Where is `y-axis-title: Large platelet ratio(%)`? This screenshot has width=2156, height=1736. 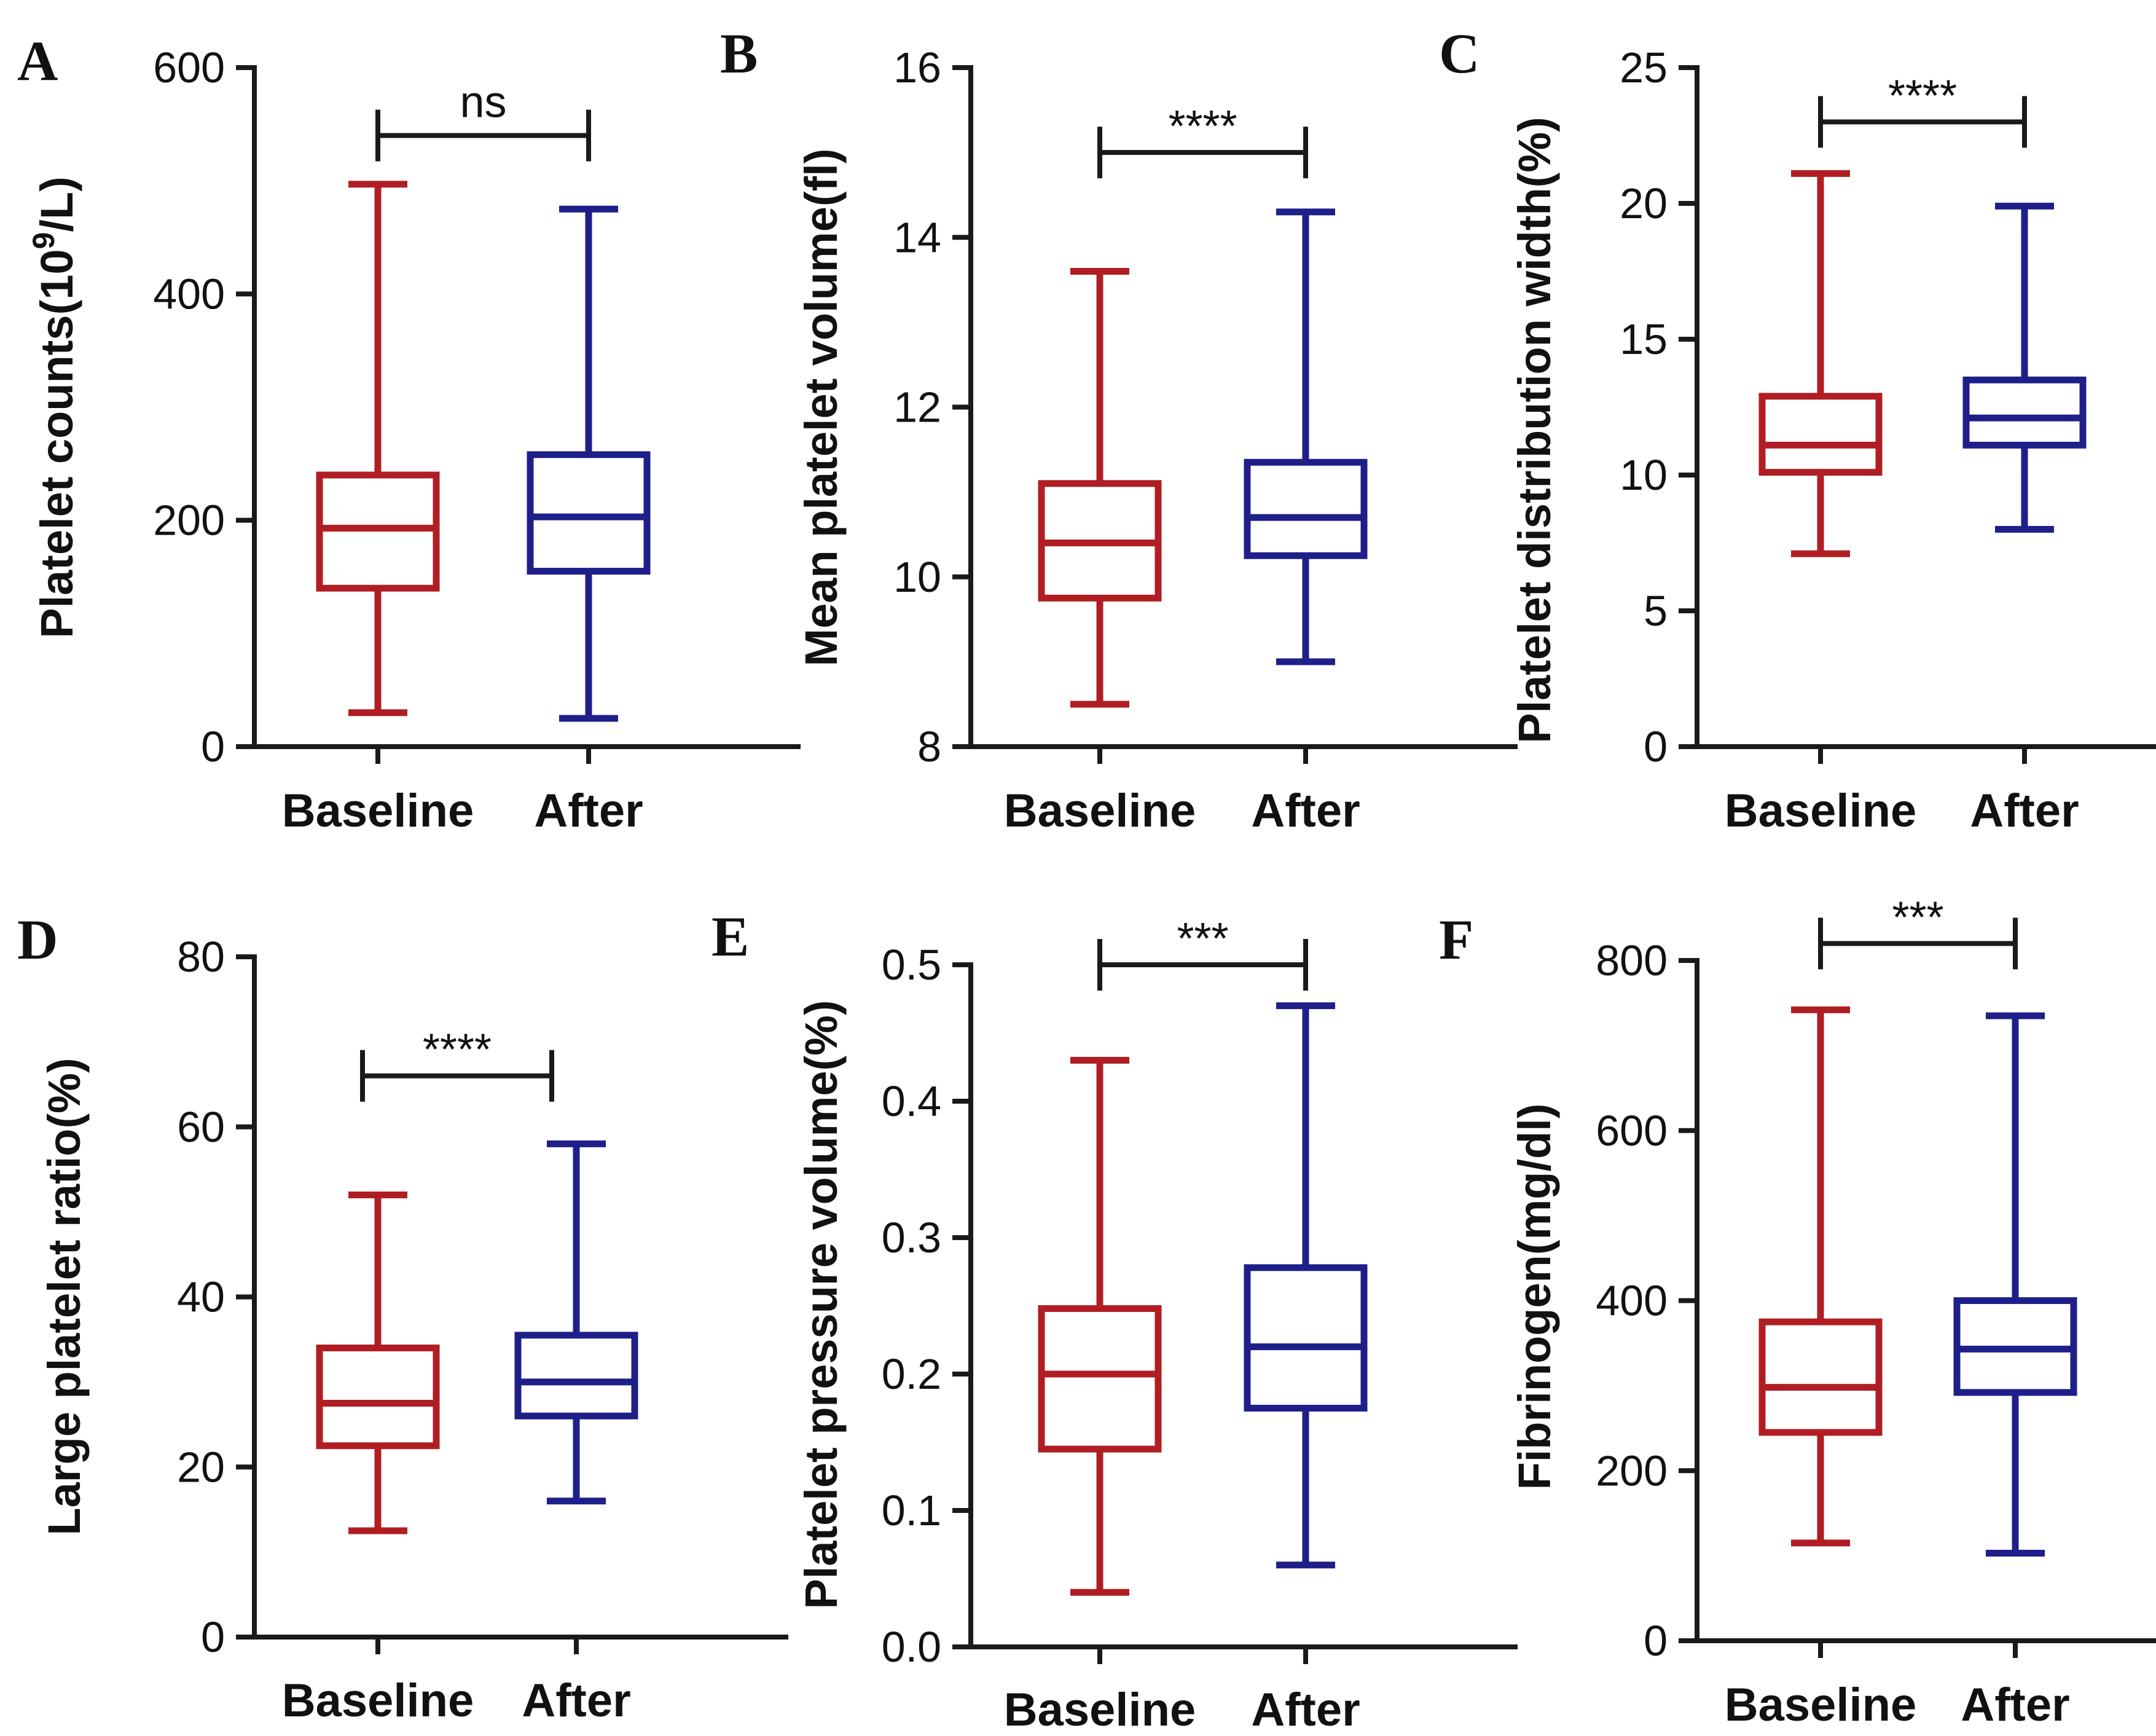
y-axis-title: Large platelet ratio(%) is located at coordinates (64, 1296).